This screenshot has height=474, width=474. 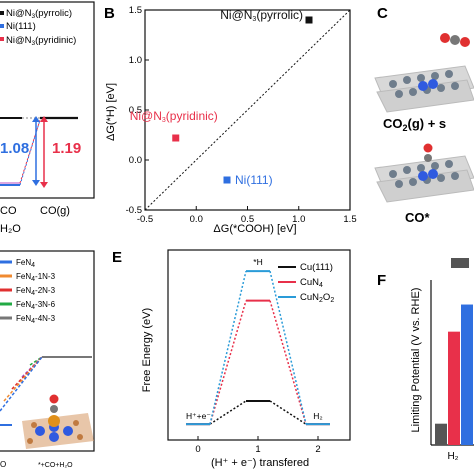 What do you see at coordinates (135, 110) in the screenshot?
I see `b-ytick-label: 0.5` at bounding box center [135, 110].